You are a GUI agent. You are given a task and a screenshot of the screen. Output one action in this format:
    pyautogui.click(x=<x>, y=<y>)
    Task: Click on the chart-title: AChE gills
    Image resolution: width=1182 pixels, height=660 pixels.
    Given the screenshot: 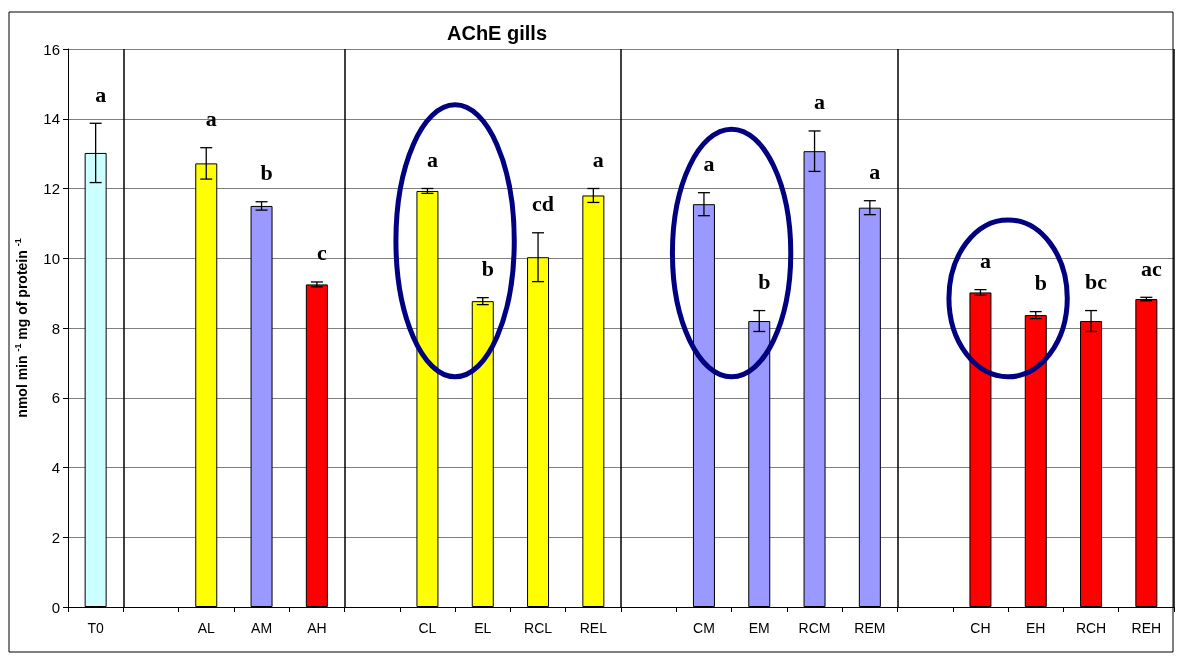 What is the action you would take?
    pyautogui.click(x=497, y=33)
    